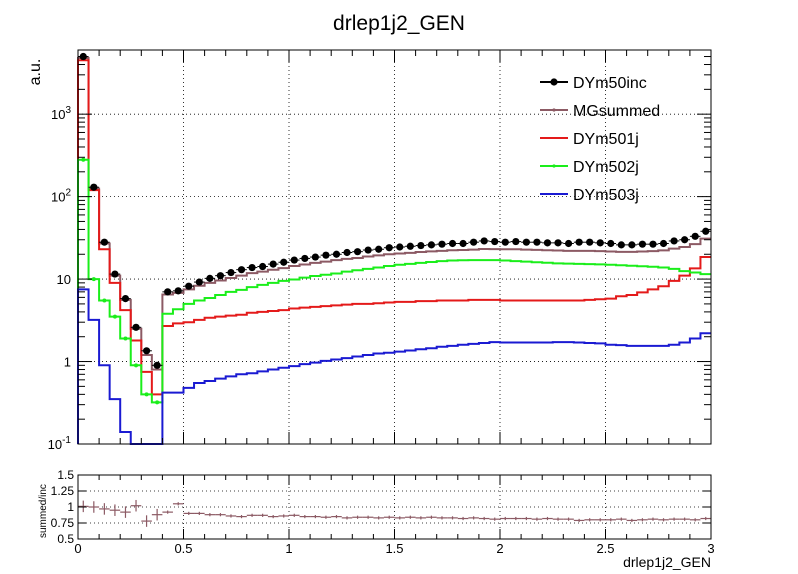 The height and width of the screenshot is (574, 798). What do you see at coordinates (183, 548) in the screenshot?
I see `x-tick-label: 0.5` at bounding box center [183, 548].